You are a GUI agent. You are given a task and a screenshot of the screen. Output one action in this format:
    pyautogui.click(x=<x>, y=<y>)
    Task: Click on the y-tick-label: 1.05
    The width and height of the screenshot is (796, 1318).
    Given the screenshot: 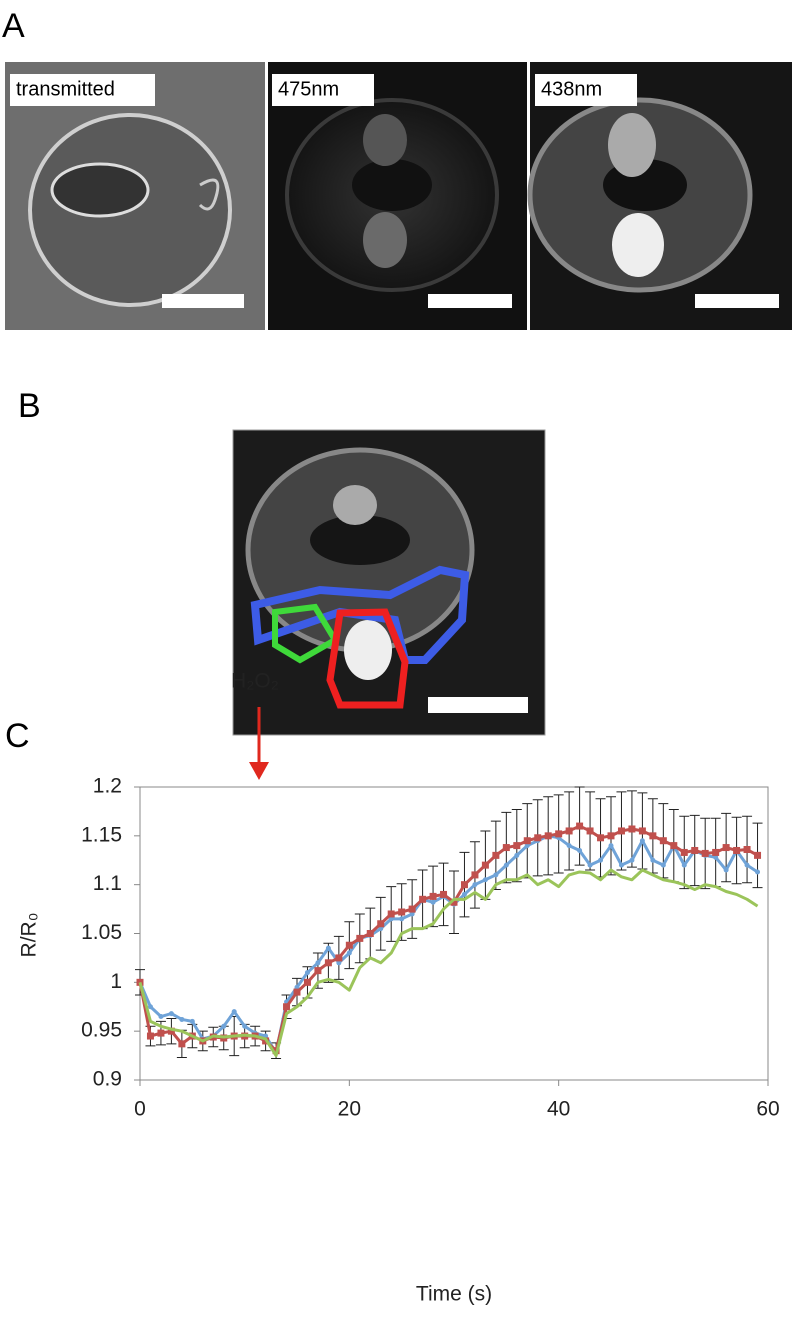 What is the action you would take?
    pyautogui.click(x=101, y=932)
    